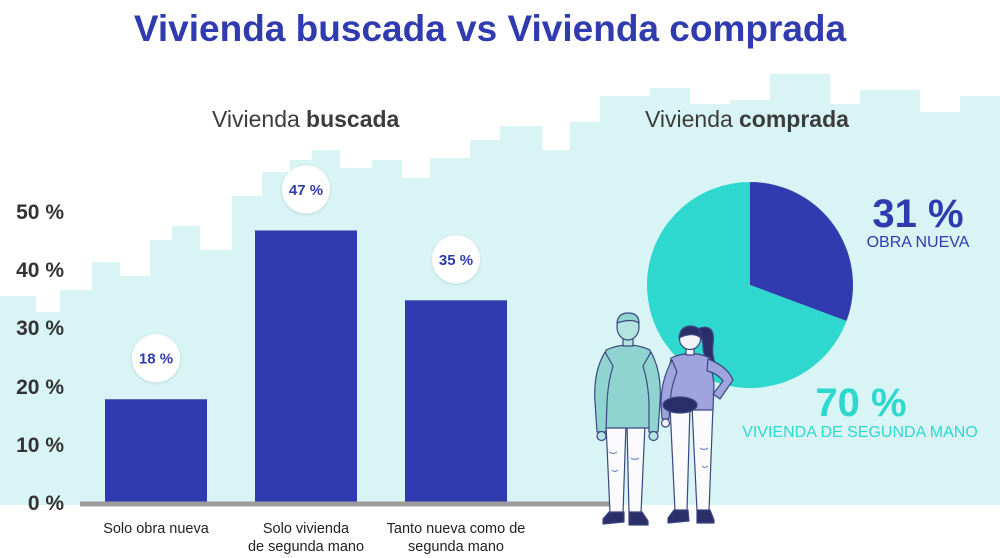 The image size is (1000, 558). What do you see at coordinates (801, 252) in the screenshot?
I see `pie-slice` at bounding box center [801, 252].